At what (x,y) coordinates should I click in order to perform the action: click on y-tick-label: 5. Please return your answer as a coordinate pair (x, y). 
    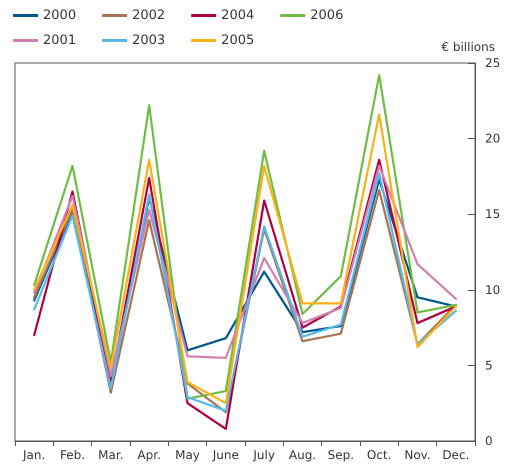
    Looking at the image, I should click on (489, 365).